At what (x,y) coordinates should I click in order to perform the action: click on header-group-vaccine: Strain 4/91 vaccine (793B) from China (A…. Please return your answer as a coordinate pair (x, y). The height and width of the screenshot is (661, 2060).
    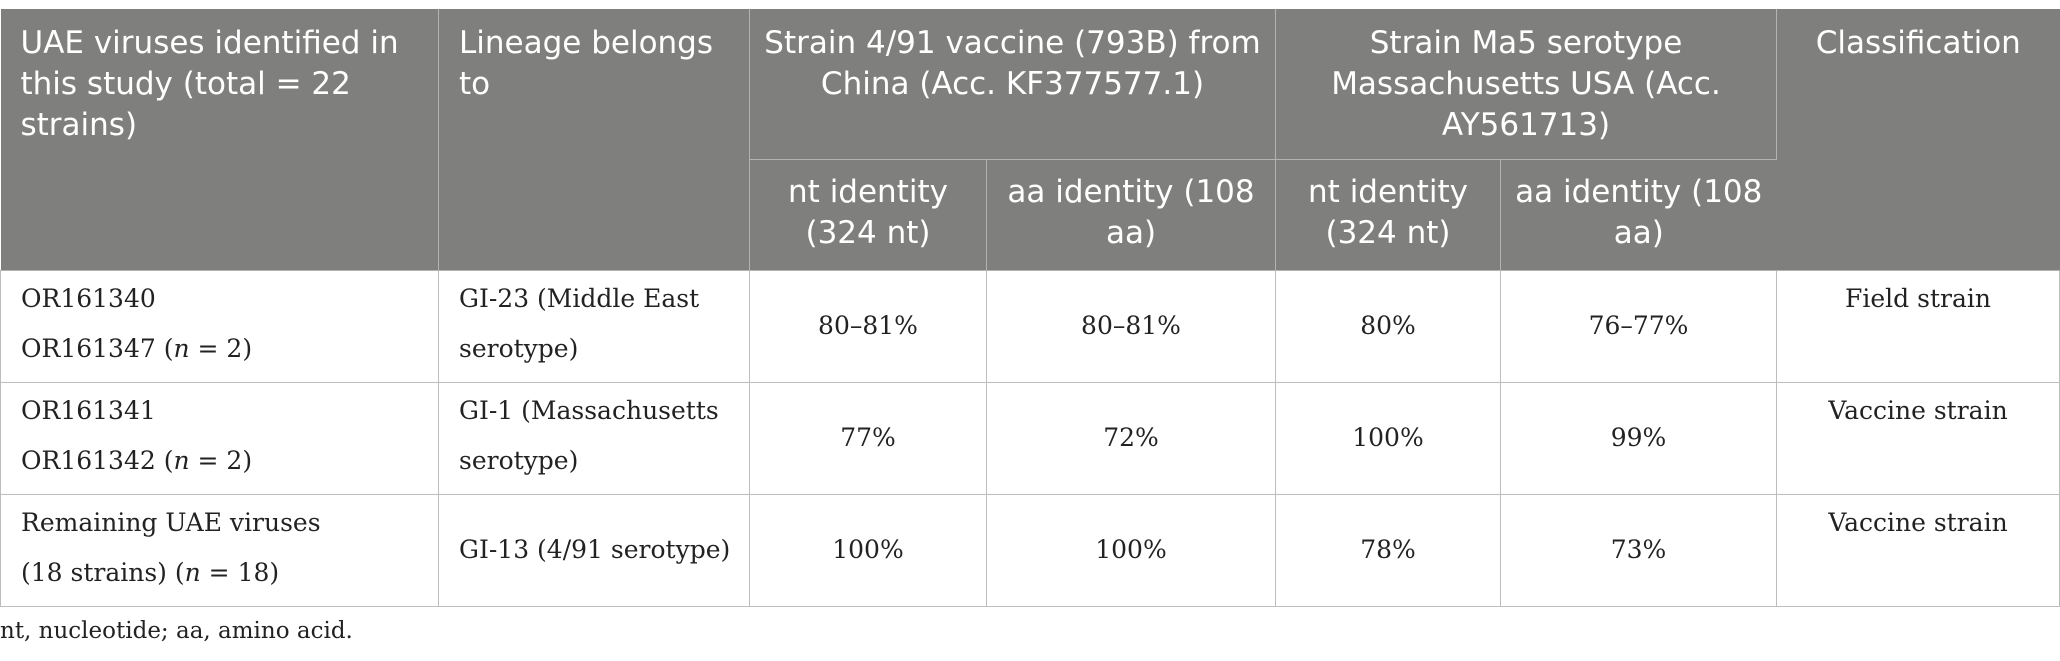
    Looking at the image, I should click on (1012, 84).